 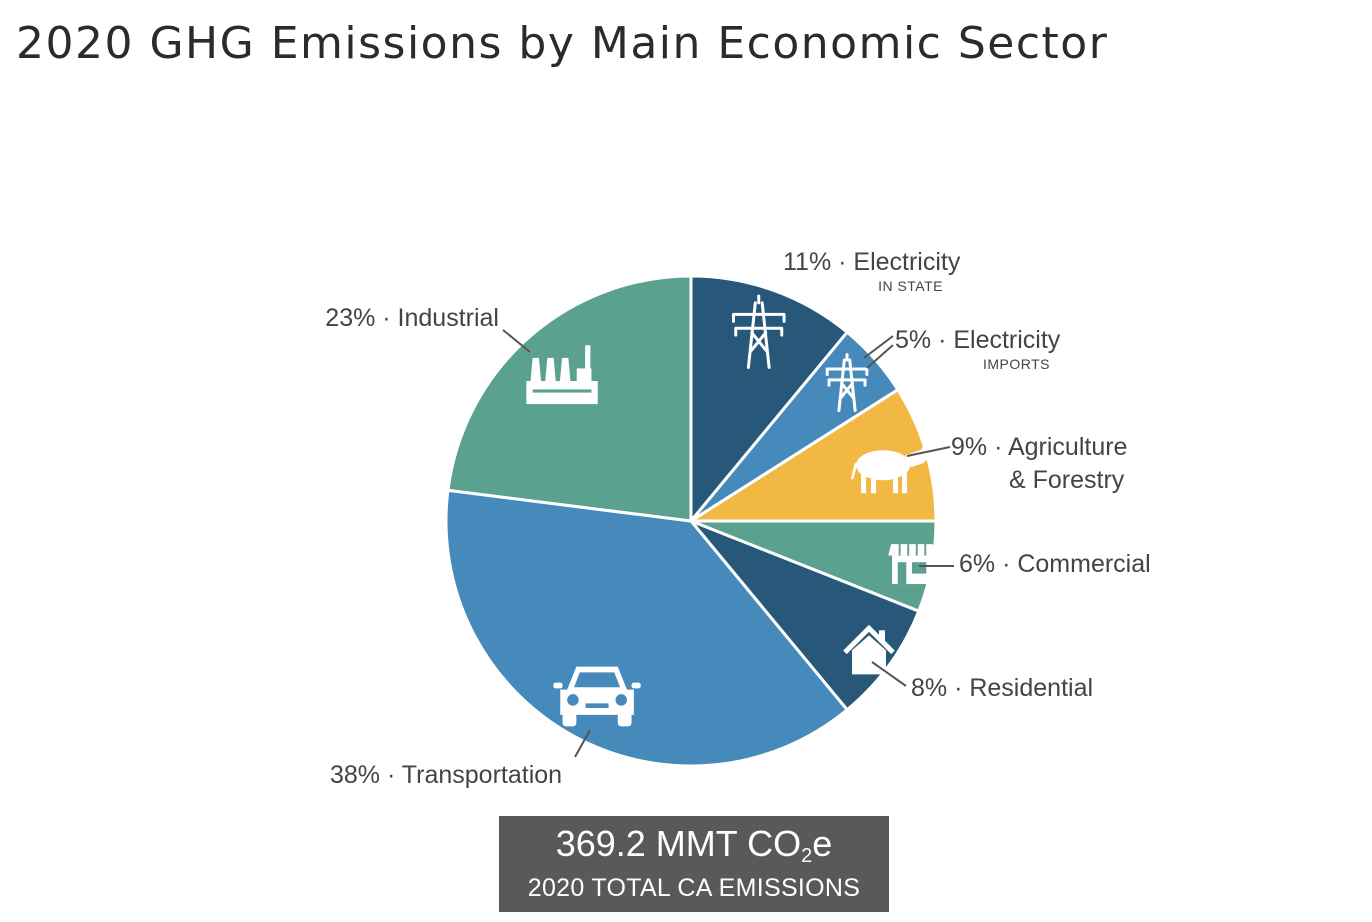 What do you see at coordinates (647, 628) in the screenshot?
I see `pie-slice-transportation` at bounding box center [647, 628].